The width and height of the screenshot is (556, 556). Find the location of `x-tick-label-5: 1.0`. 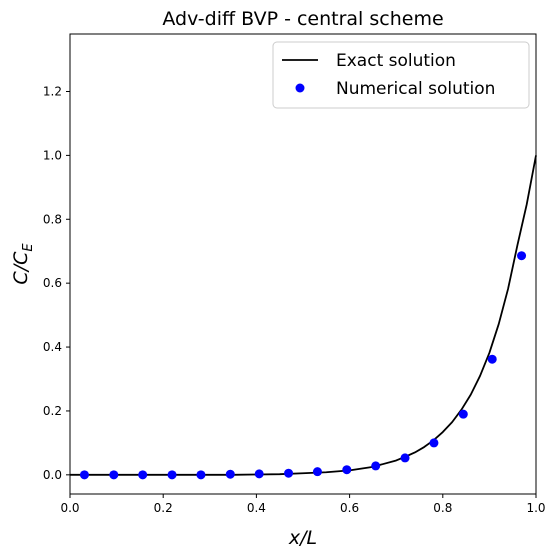

x-tick-label-5: 1.0 is located at coordinates (535, 508).